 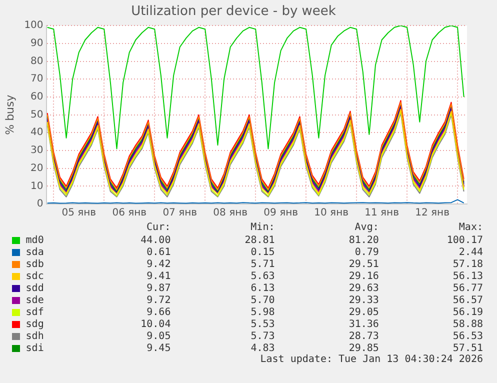 What do you see at coordinates (9, 114) in the screenshot?
I see `y-axis-title: % busy` at bounding box center [9, 114].